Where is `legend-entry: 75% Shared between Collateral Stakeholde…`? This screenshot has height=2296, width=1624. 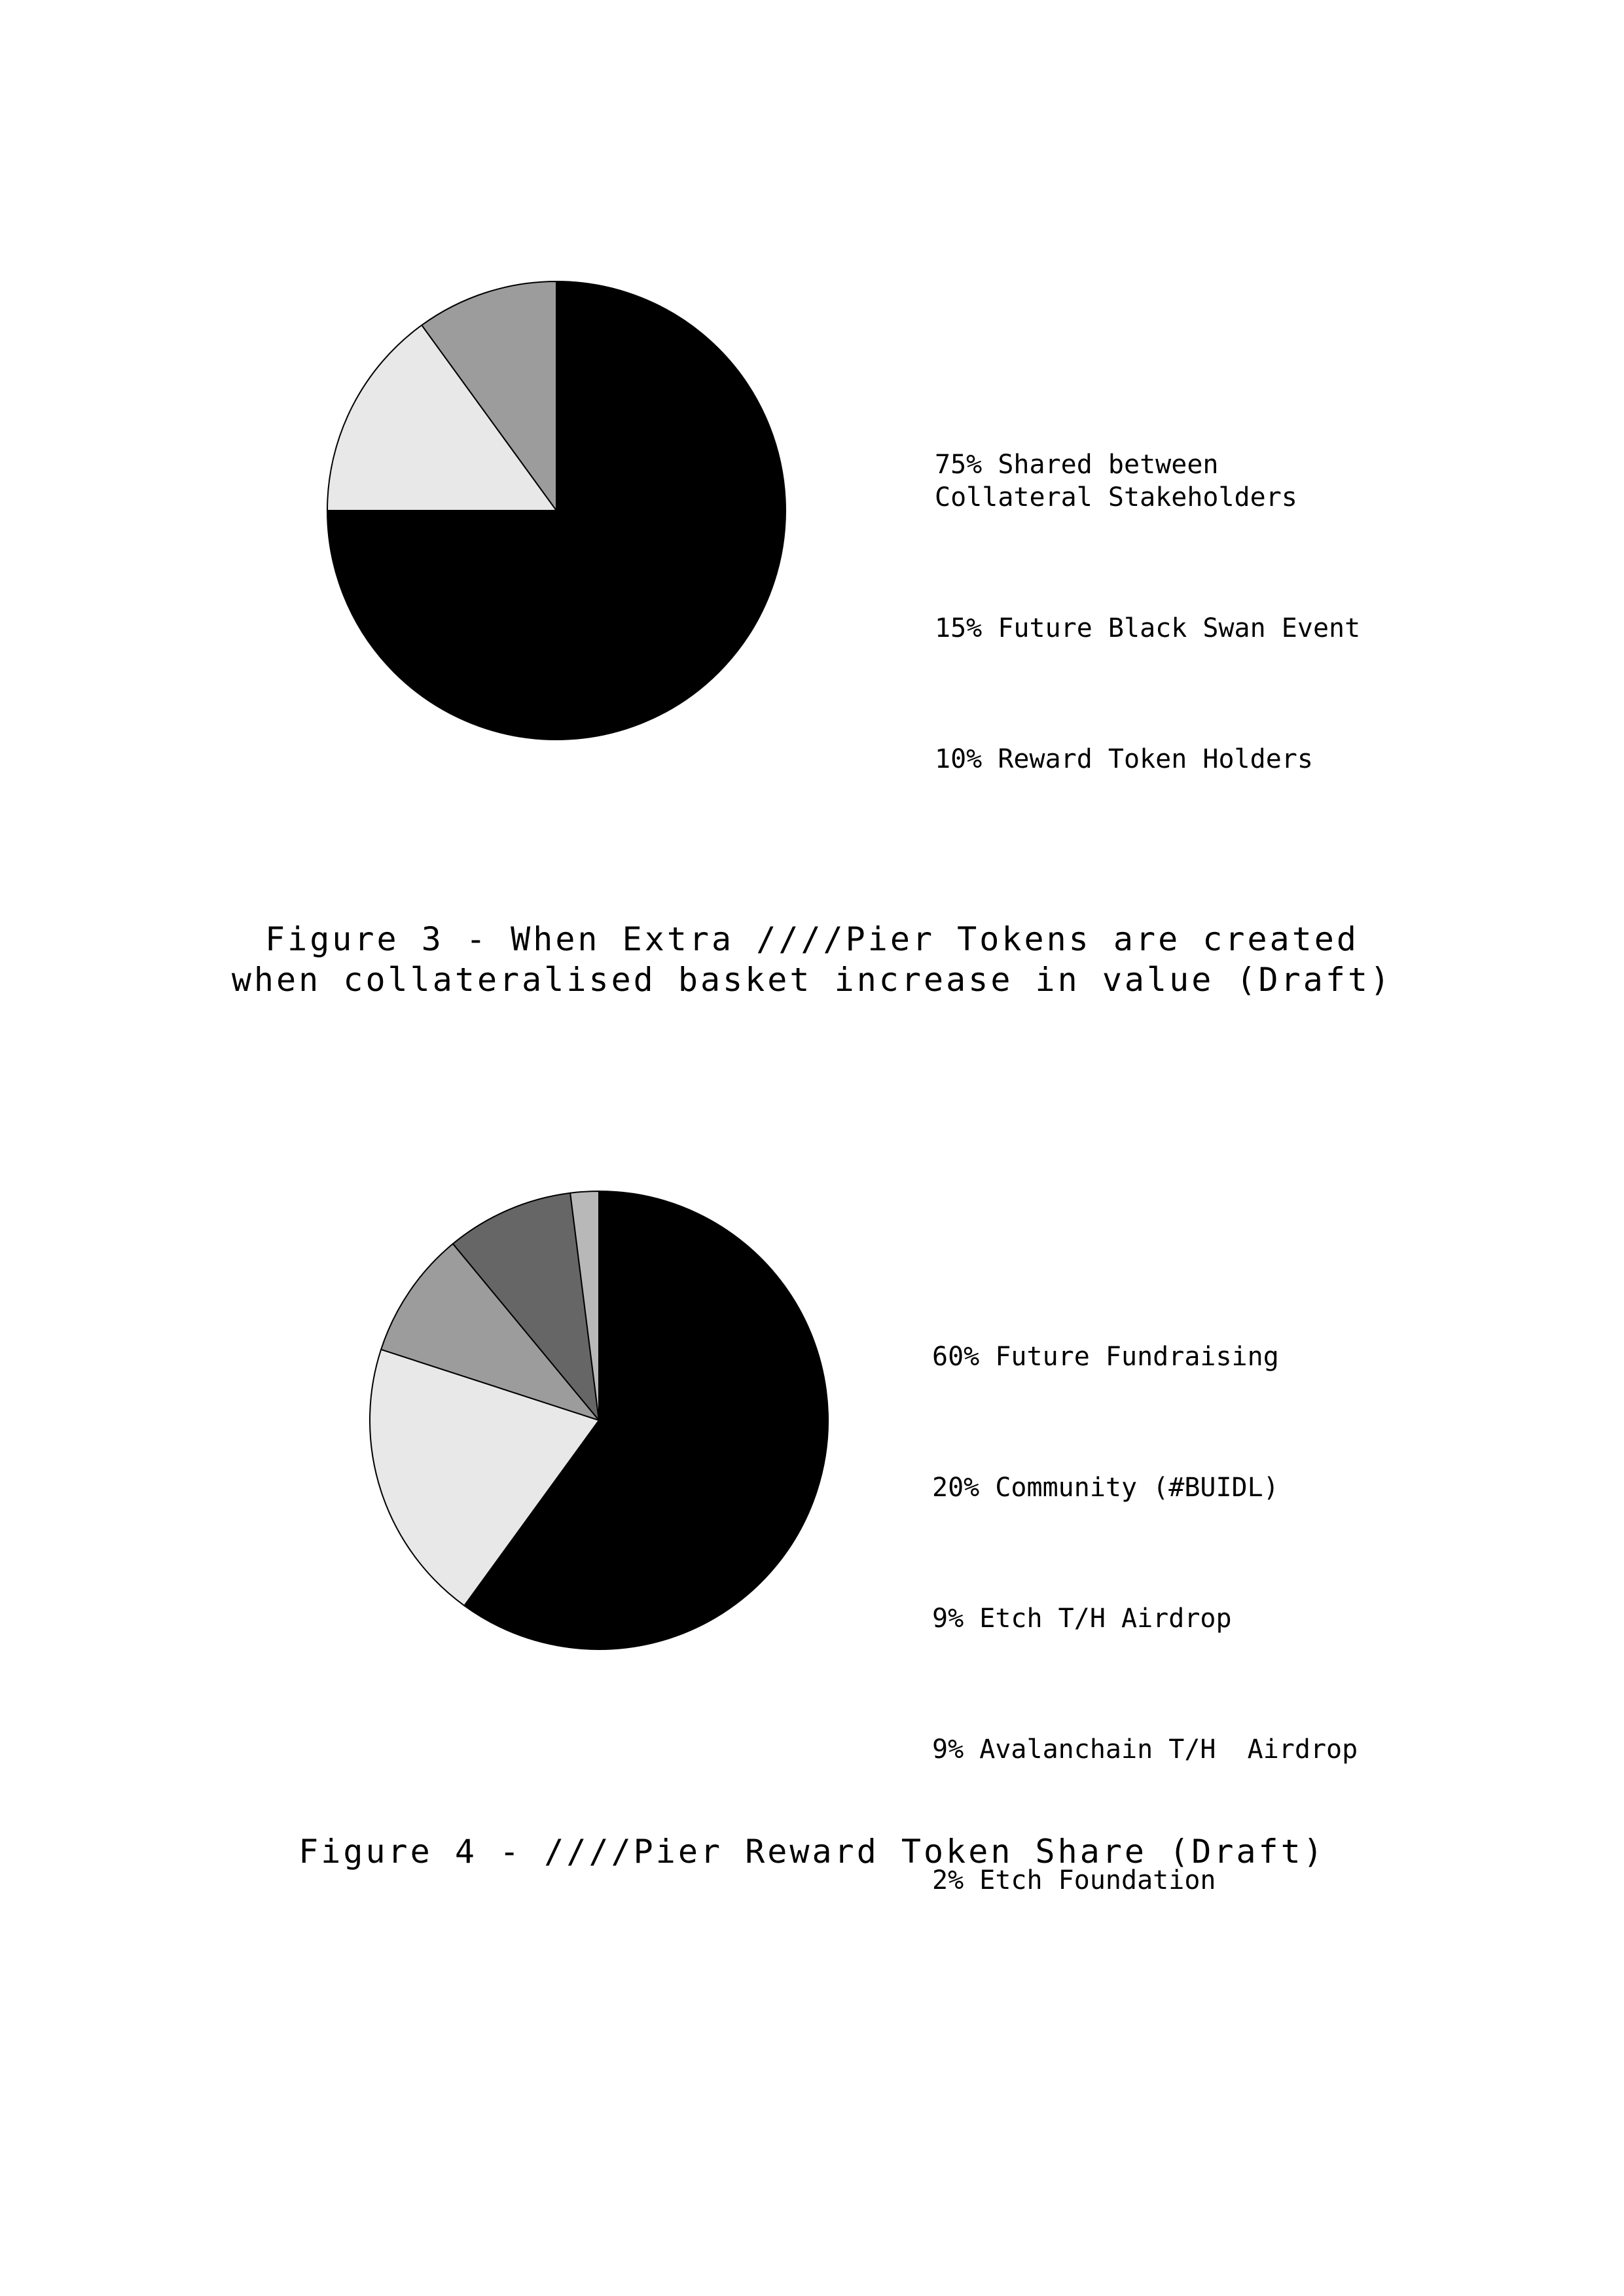
legend-entry: 75% Shared between Collateral Stakeholde… is located at coordinates (1116, 481).